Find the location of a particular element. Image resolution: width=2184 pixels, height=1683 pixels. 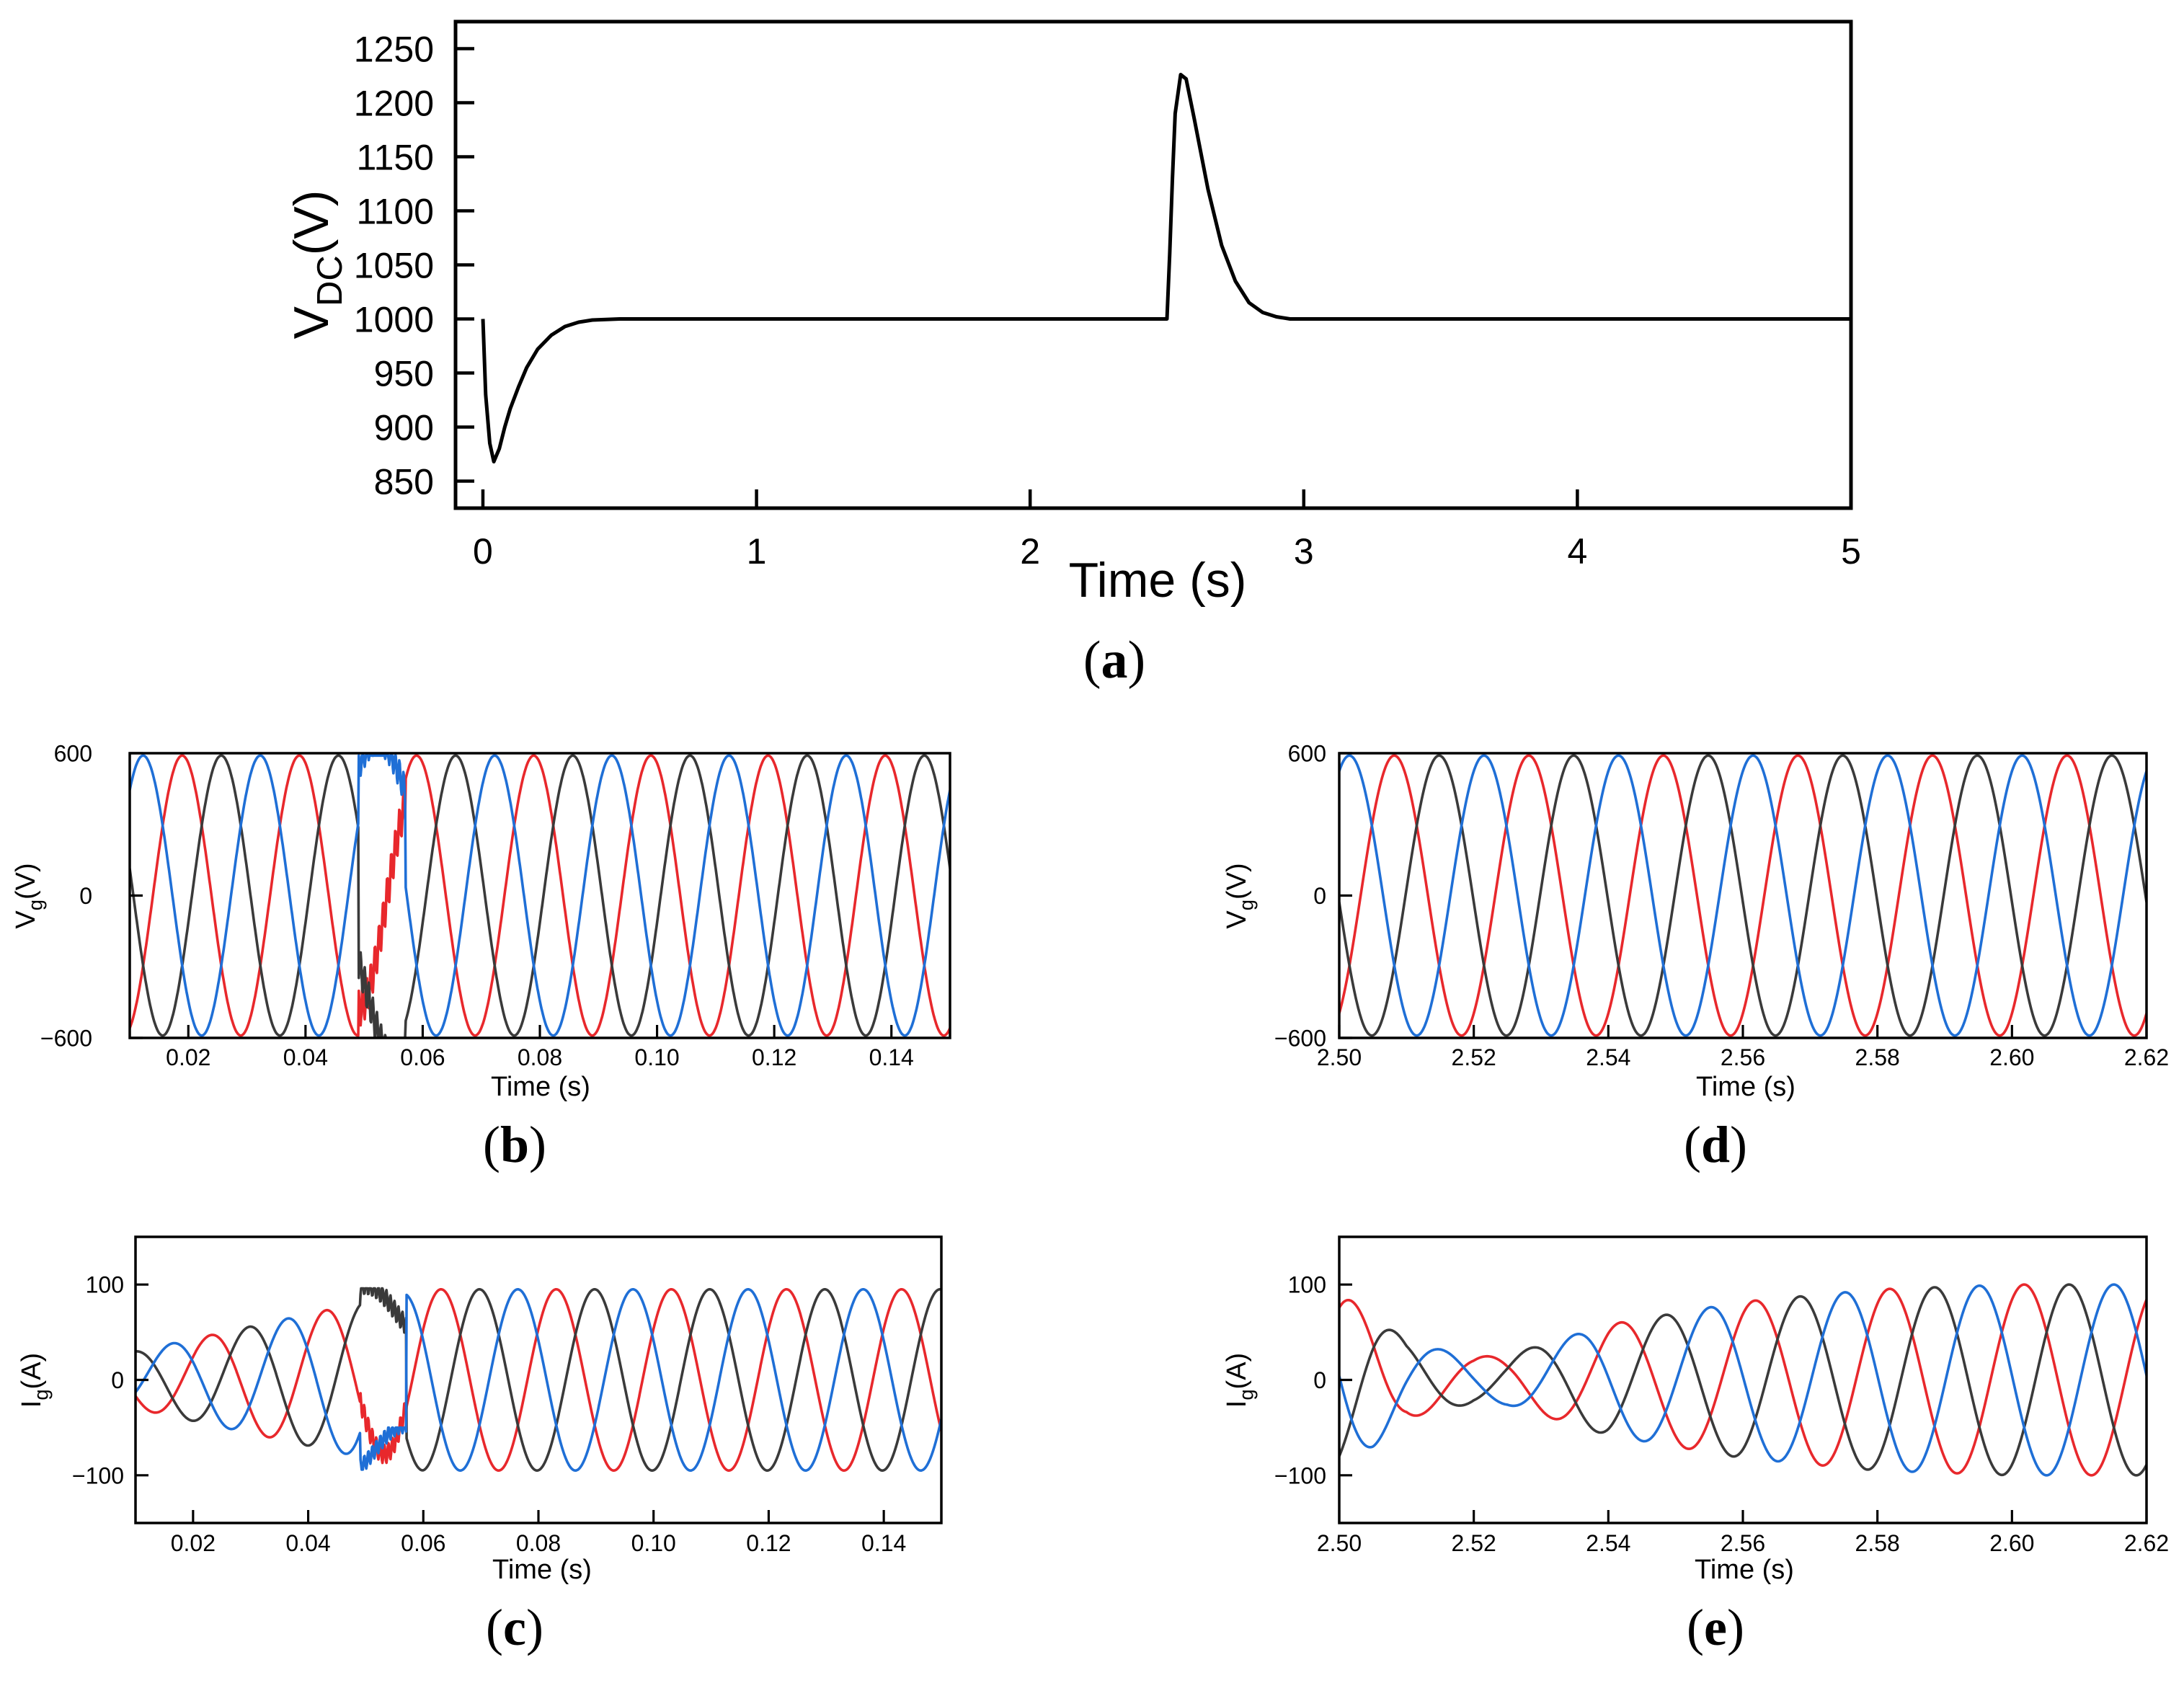

y-tick-label: 1150 is located at coordinates (395, 158).